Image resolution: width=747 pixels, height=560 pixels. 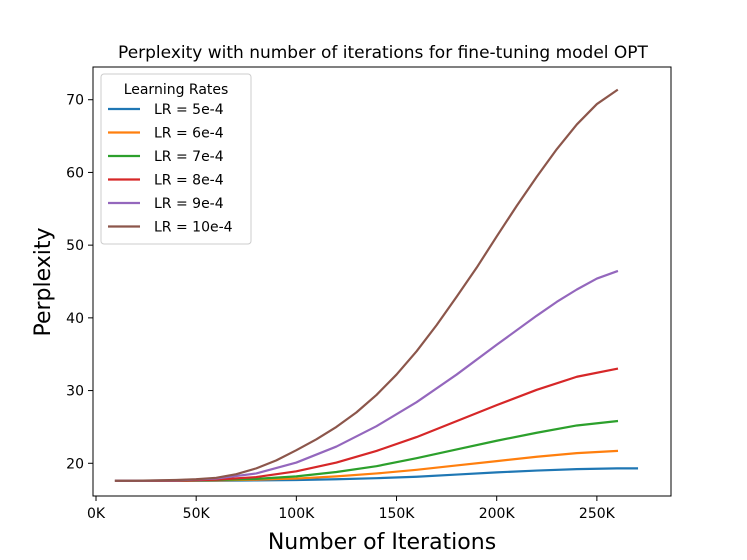 I want to click on x-axis-ticks: 0K 50K 100K 150K 200K 250K, so click(x=351, y=509).